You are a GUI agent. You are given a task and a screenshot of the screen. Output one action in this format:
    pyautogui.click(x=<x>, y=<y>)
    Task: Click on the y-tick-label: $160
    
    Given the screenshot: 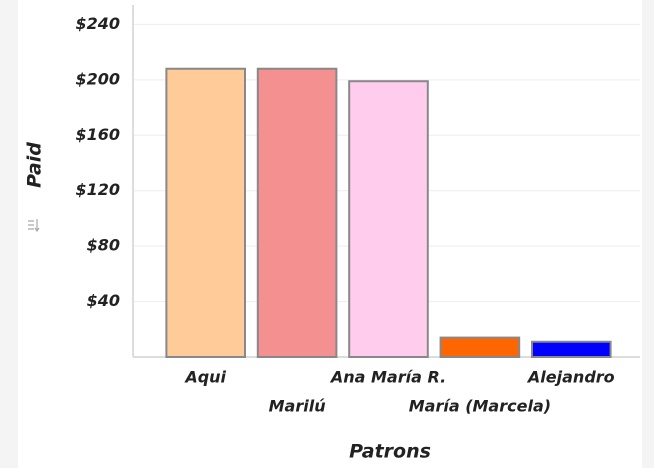 What is the action you would take?
    pyautogui.click(x=97, y=134)
    